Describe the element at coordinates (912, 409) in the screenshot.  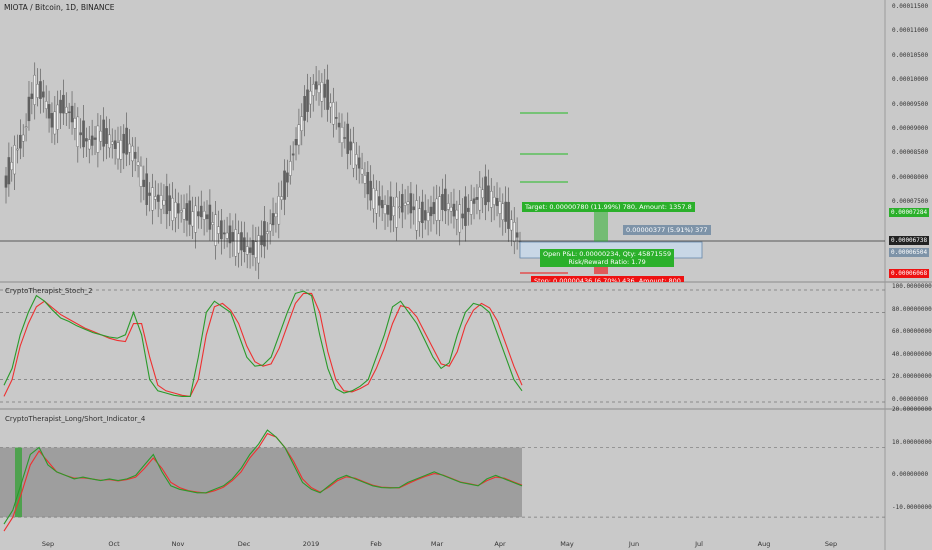
I see `long-short-tick-label: 20.00000000` at that location.